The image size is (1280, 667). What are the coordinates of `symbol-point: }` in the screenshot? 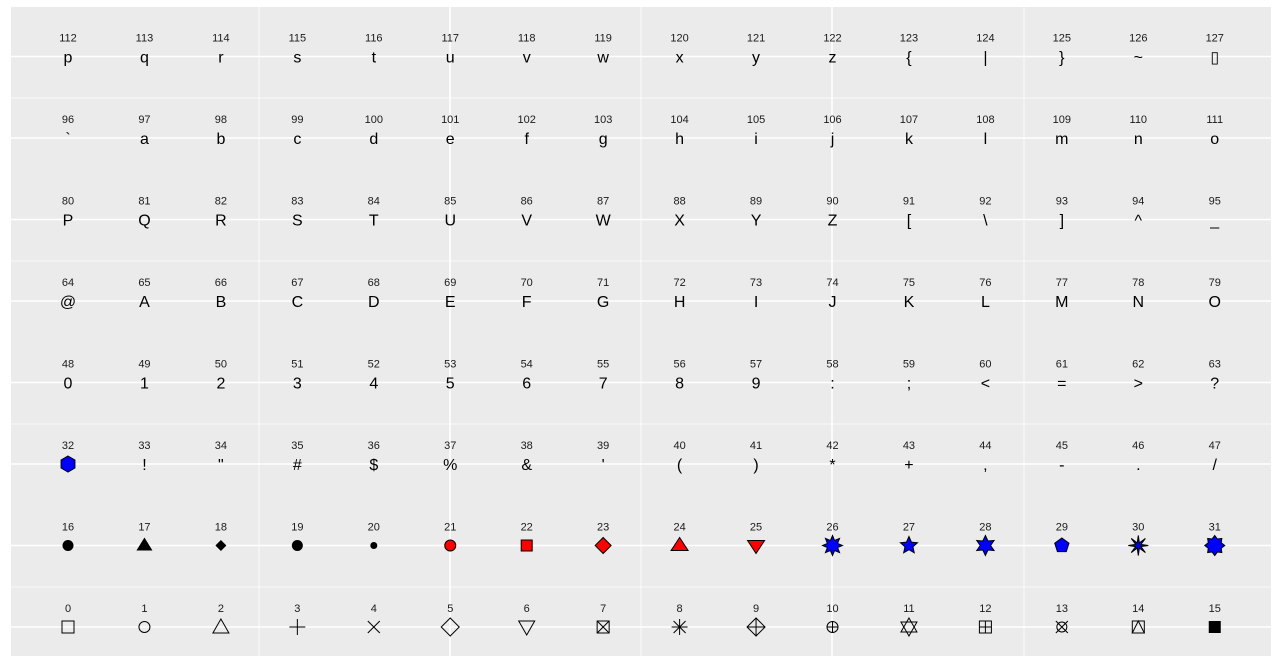 It's located at (1062, 58).